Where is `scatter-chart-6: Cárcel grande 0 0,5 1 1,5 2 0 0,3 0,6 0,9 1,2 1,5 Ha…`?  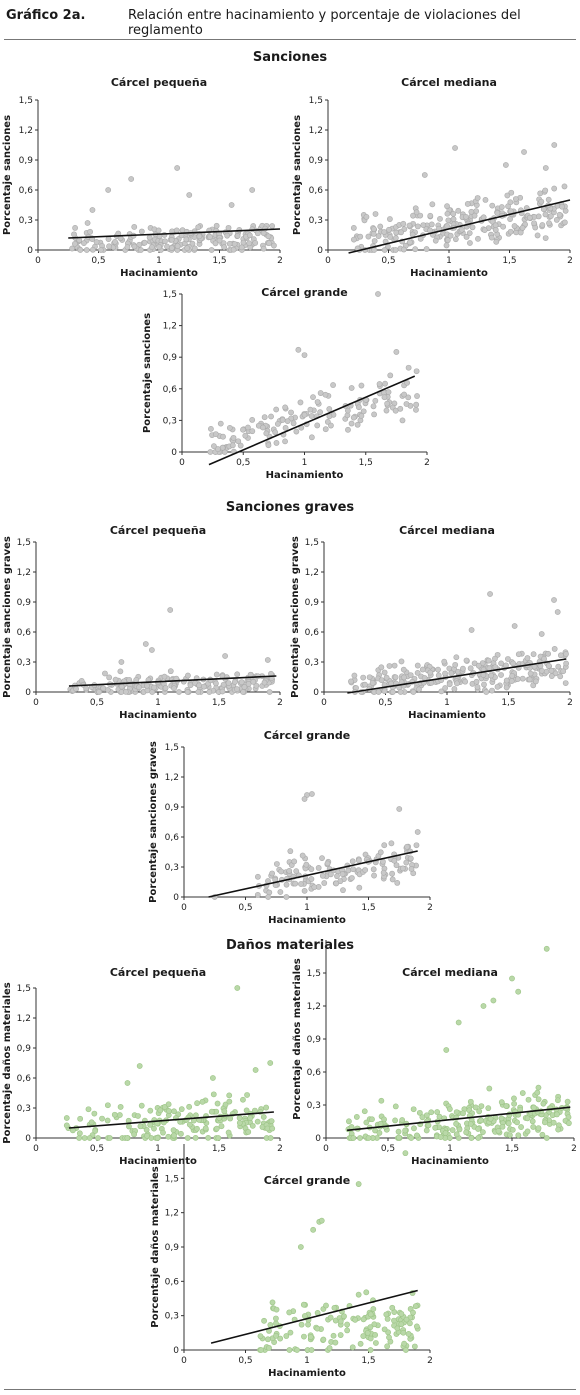
scatter-chart-6: Cárcel grande 0 0,5 1 1,5 2 0 0,3 0,6 0,9 1,2 1,5 Ha… is located at coordinates (290, 827).